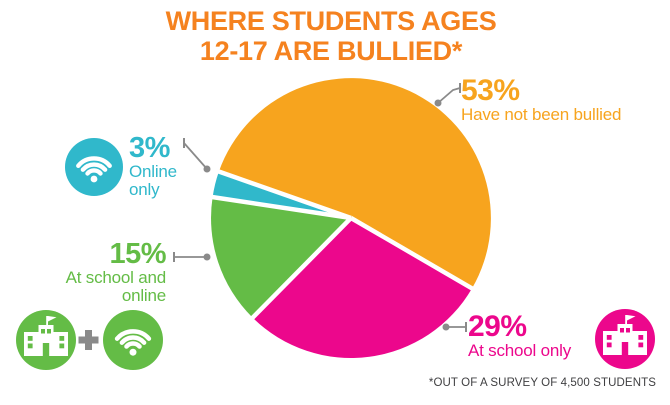  I want to click on callout-school-only: 29% At school only, so click(519, 336).